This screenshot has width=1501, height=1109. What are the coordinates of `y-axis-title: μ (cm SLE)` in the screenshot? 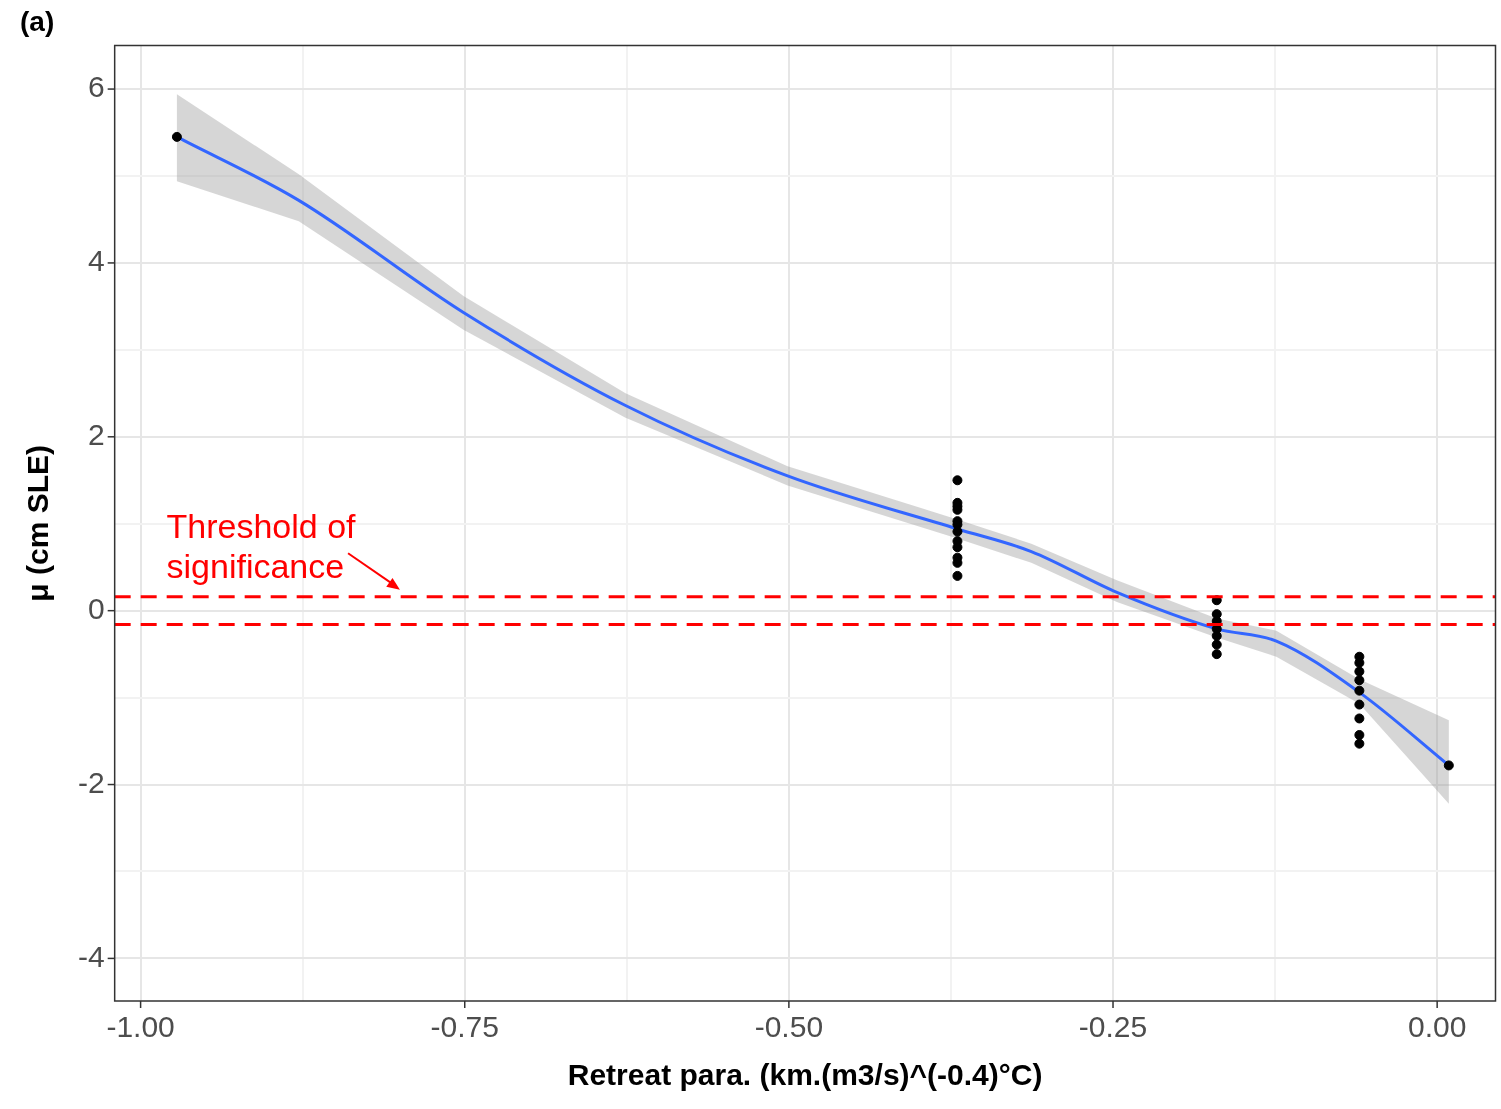 It's located at (38, 523).